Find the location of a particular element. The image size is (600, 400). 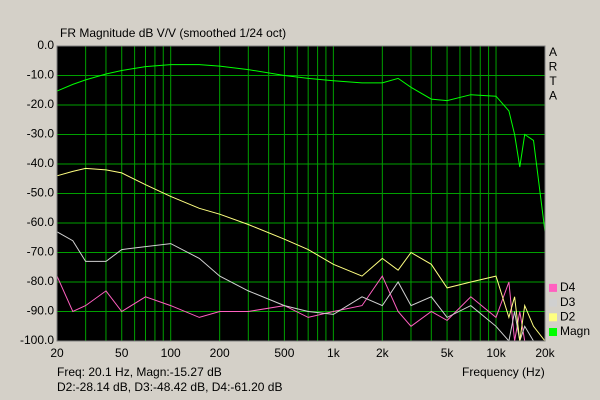

y-tick-label: -30.0 is located at coordinates (41, 134).